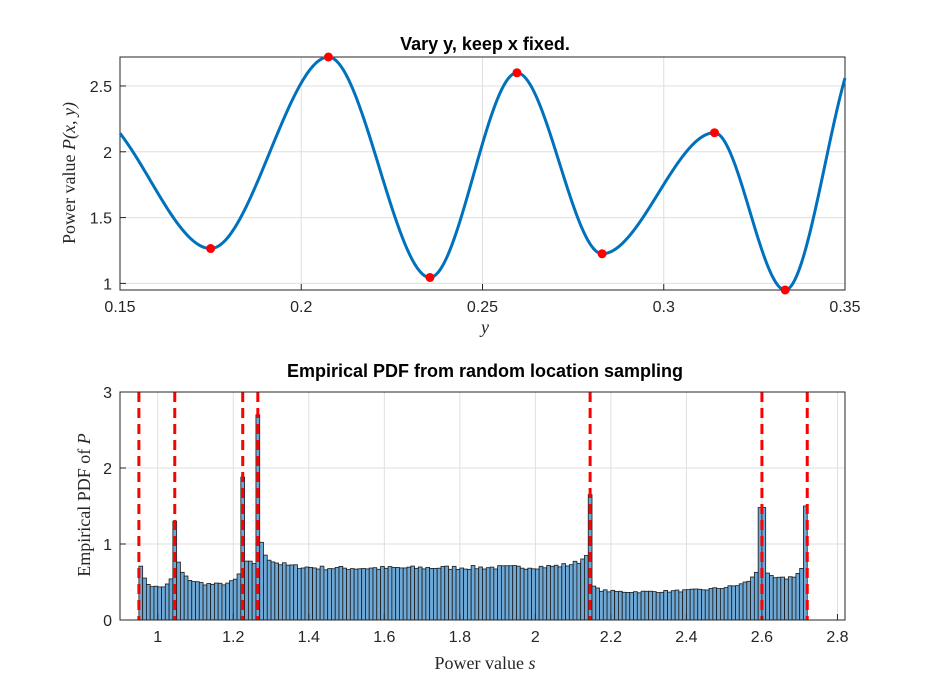 This screenshot has height=700, width=934. I want to click on bottom-plot-x-label-text: Power value, so click(482, 663).